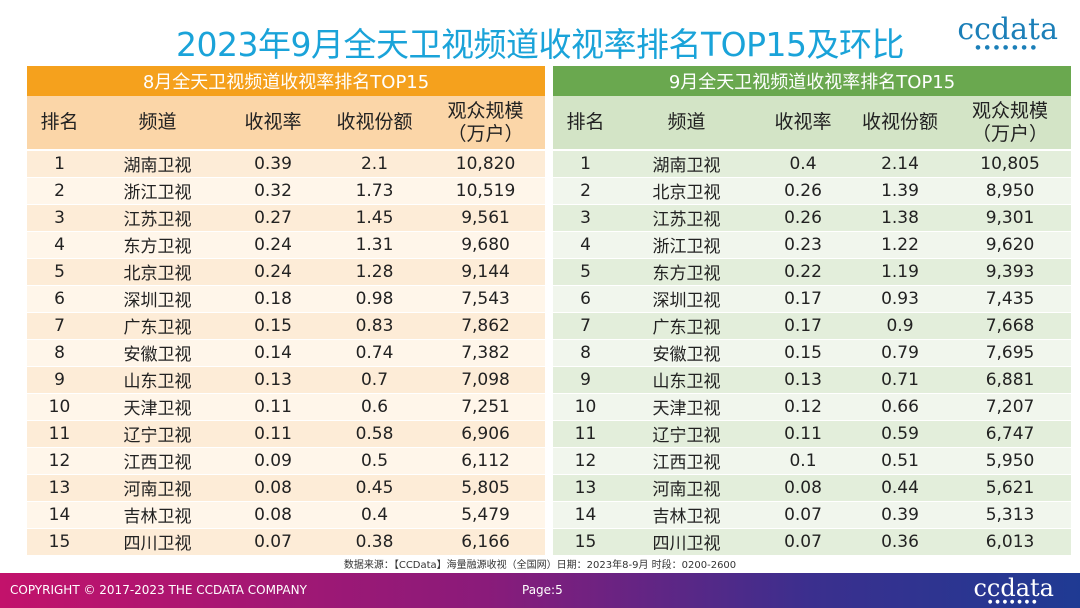 The height and width of the screenshot is (608, 1080). What do you see at coordinates (900, 272) in the screenshot?
I see `share-cell: 1.19` at bounding box center [900, 272].